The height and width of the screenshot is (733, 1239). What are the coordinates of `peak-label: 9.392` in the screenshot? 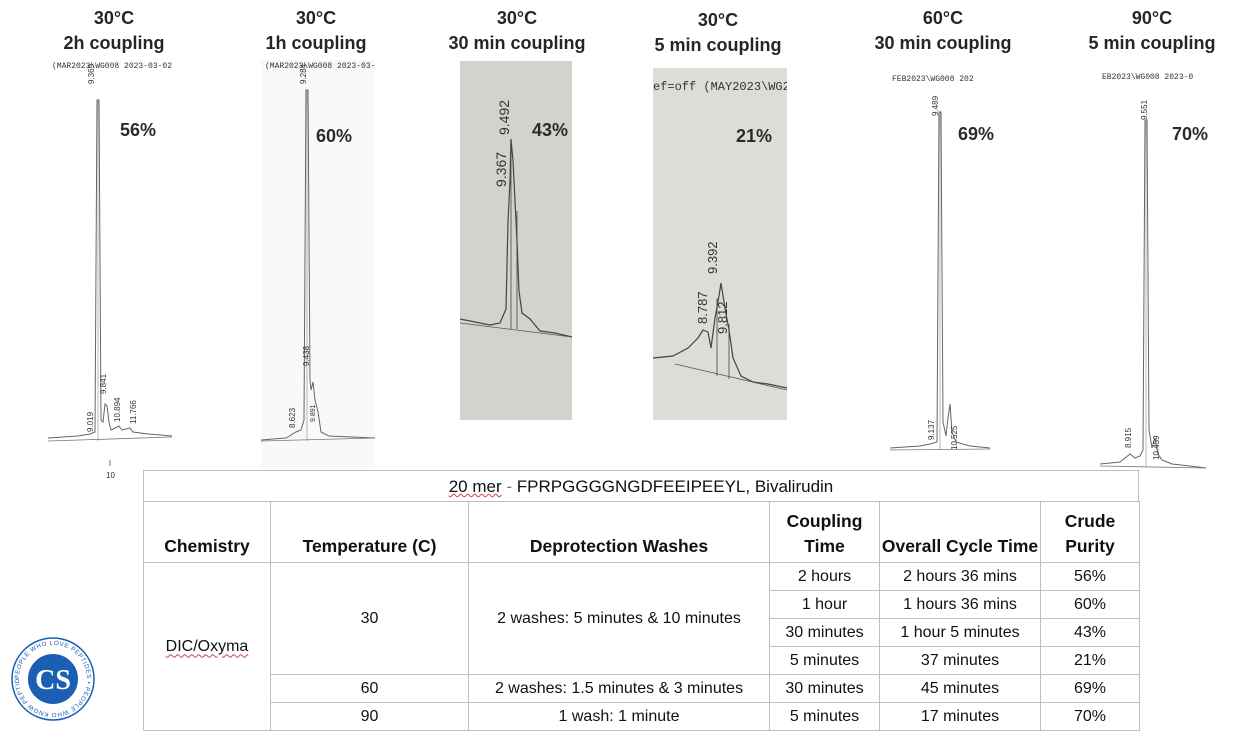 It's located at (712, 257).